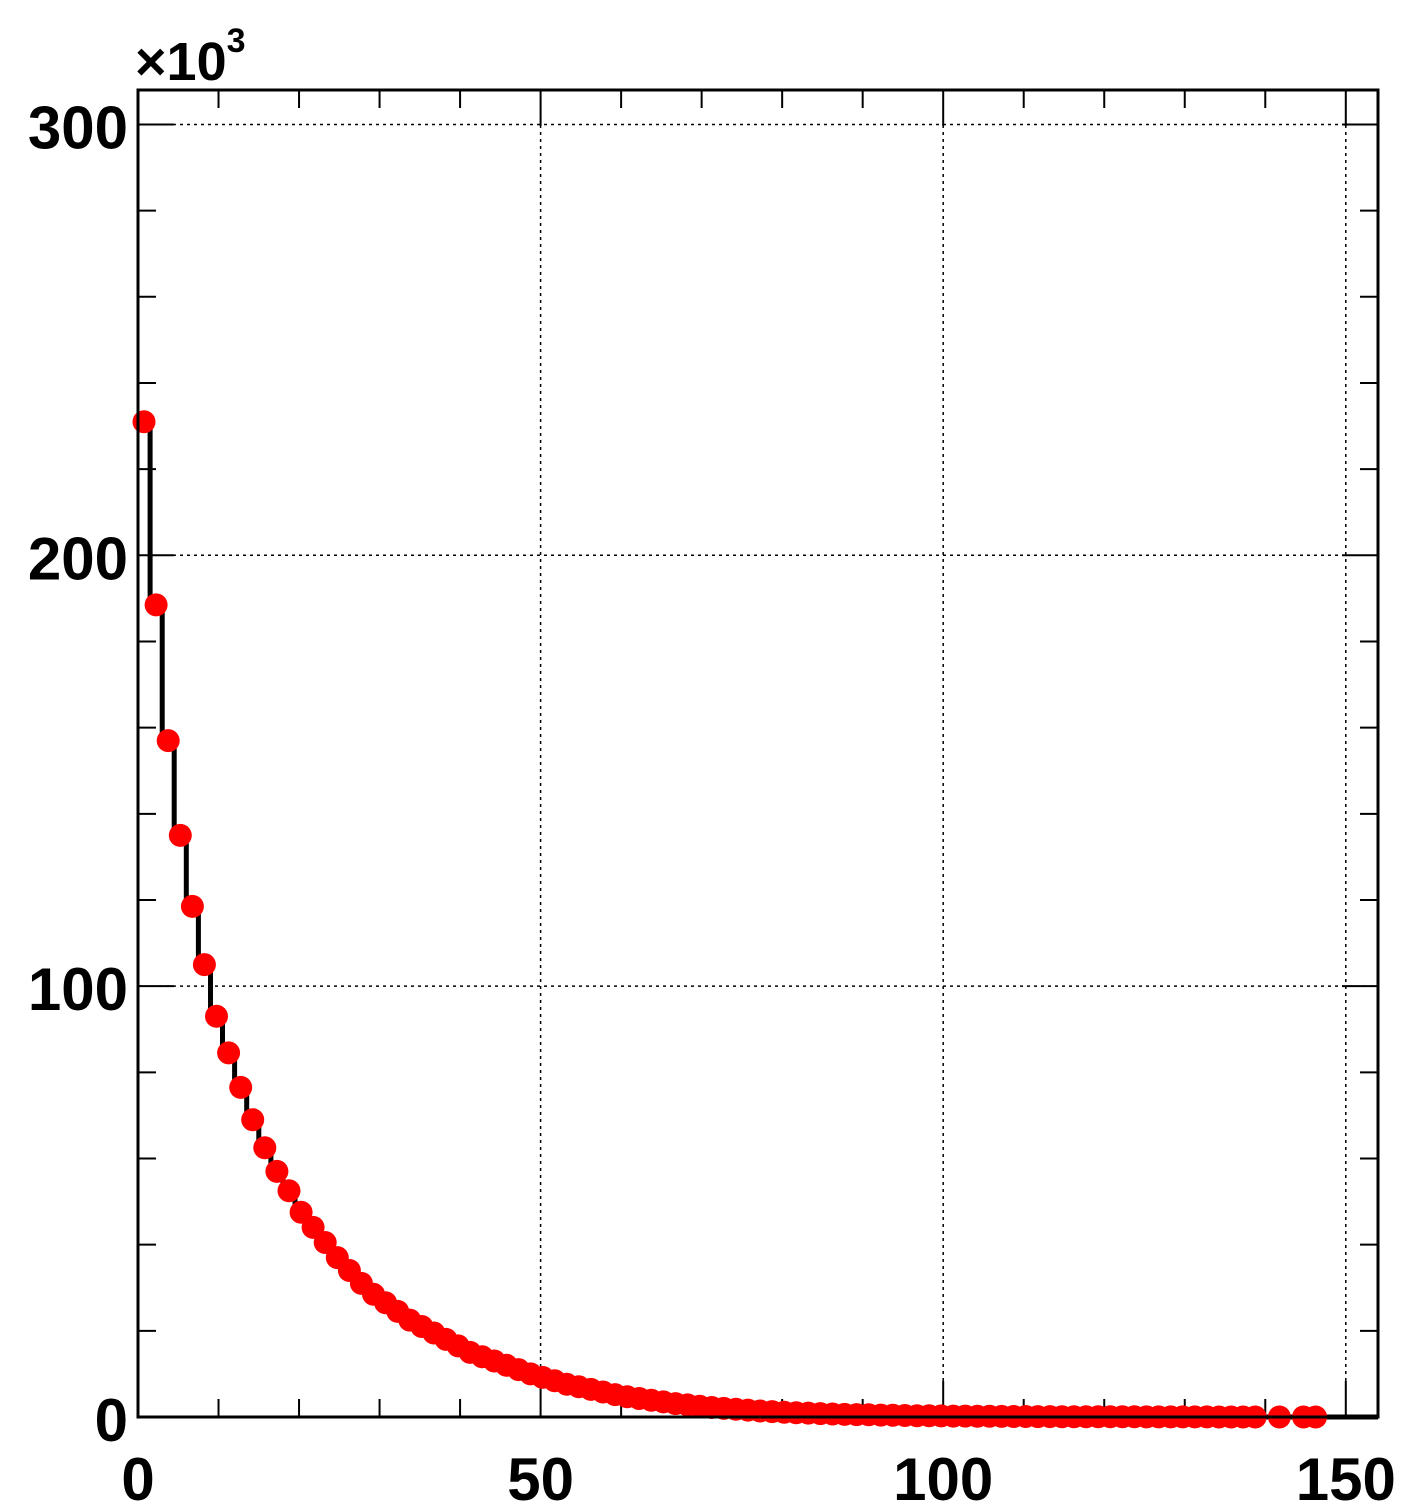  What do you see at coordinates (78, 989) in the screenshot?
I see `y-tick-label: 100` at bounding box center [78, 989].